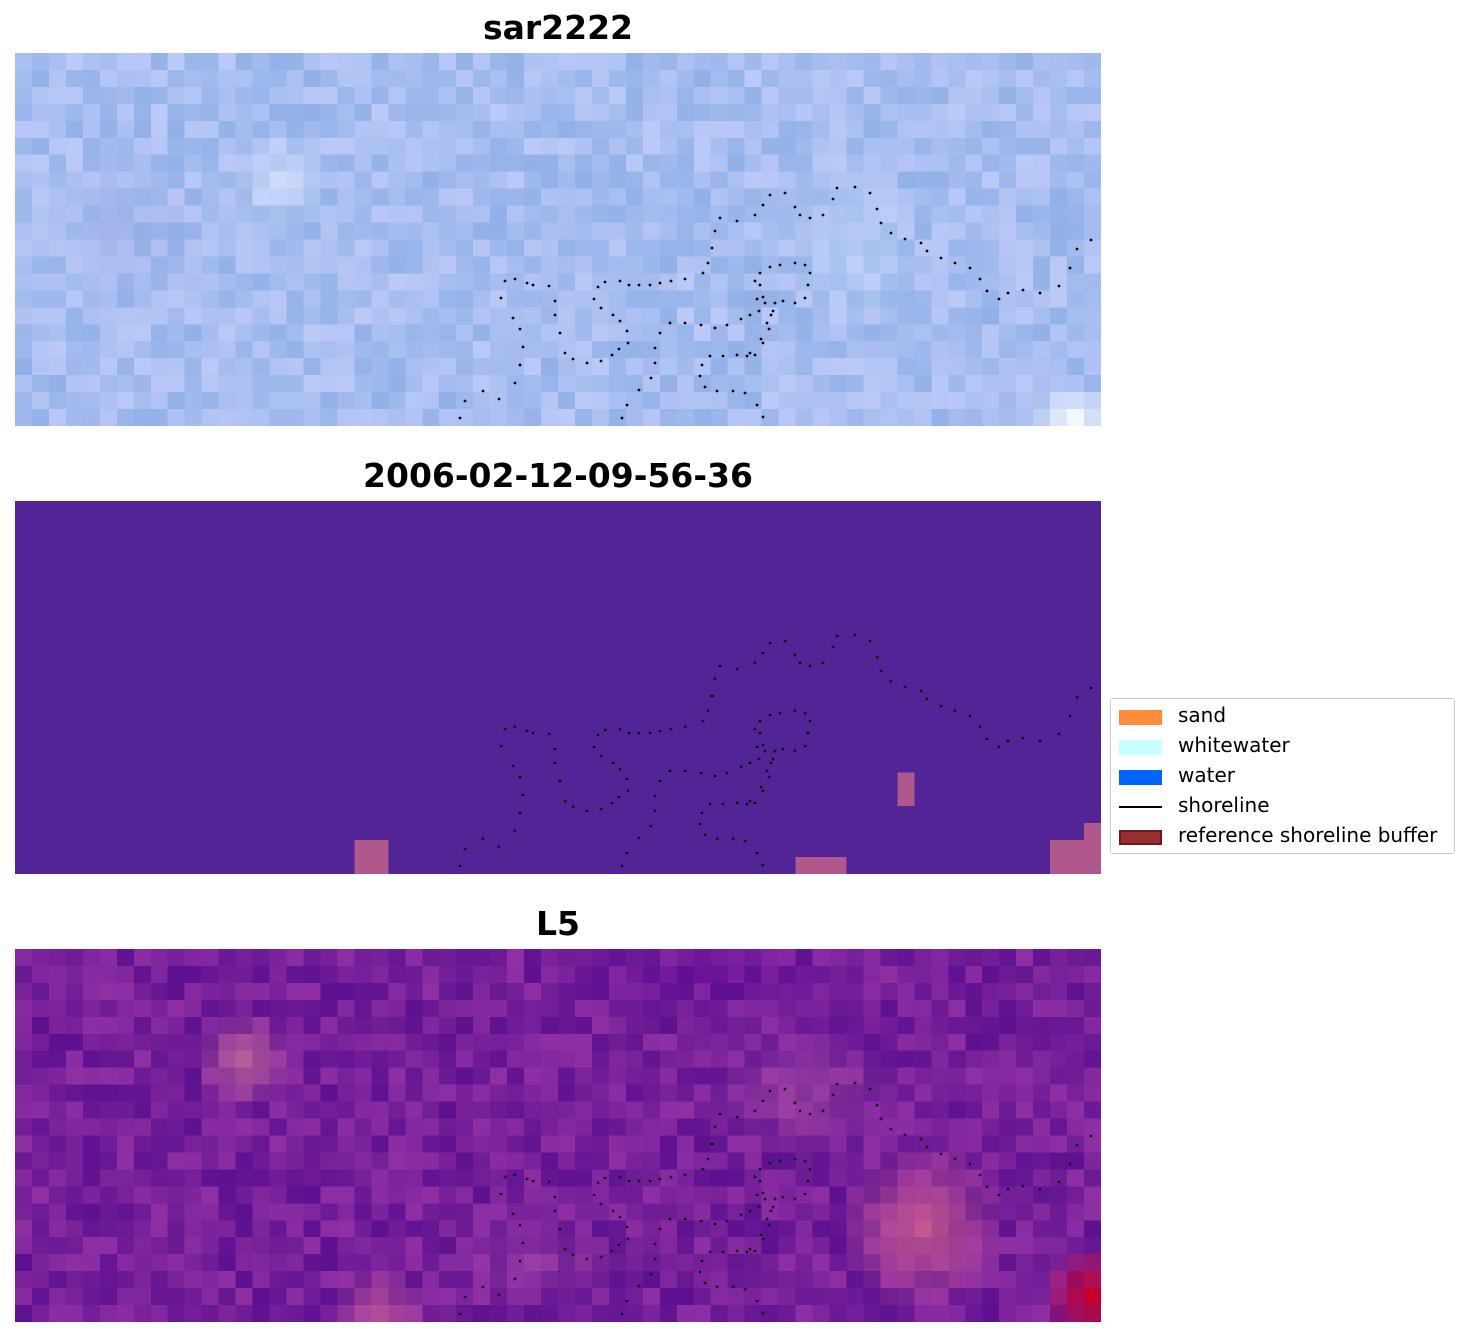 Image resolution: width=1472 pixels, height=1337 pixels. I want to click on sand-swatch, so click(1140, 717).